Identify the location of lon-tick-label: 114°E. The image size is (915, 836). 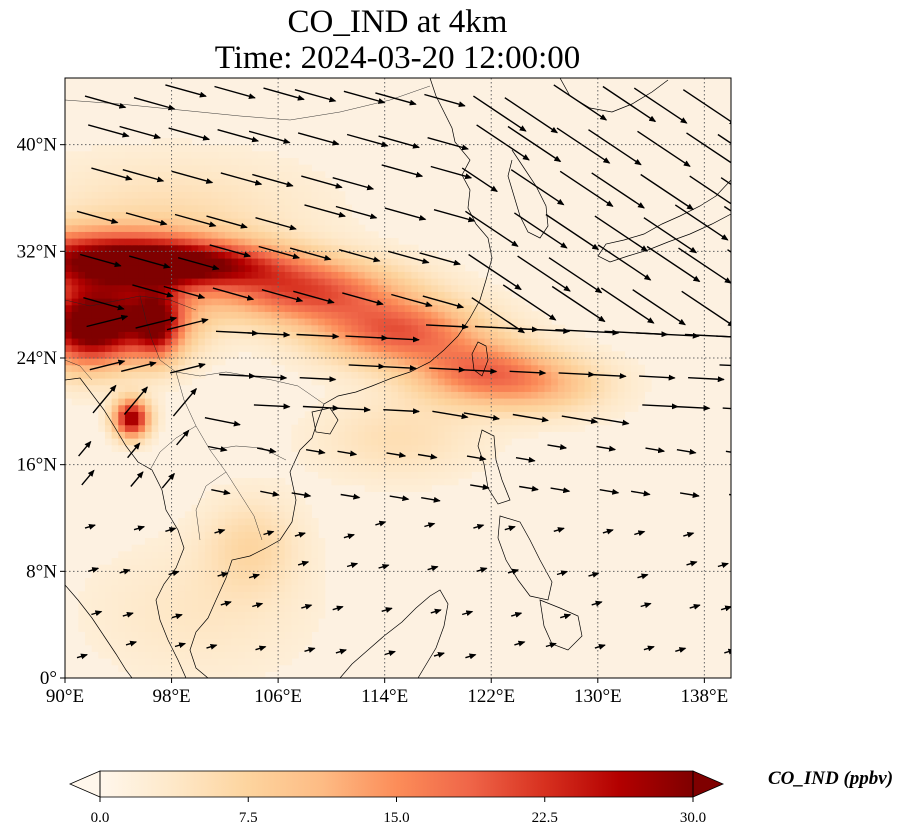
(384, 696).